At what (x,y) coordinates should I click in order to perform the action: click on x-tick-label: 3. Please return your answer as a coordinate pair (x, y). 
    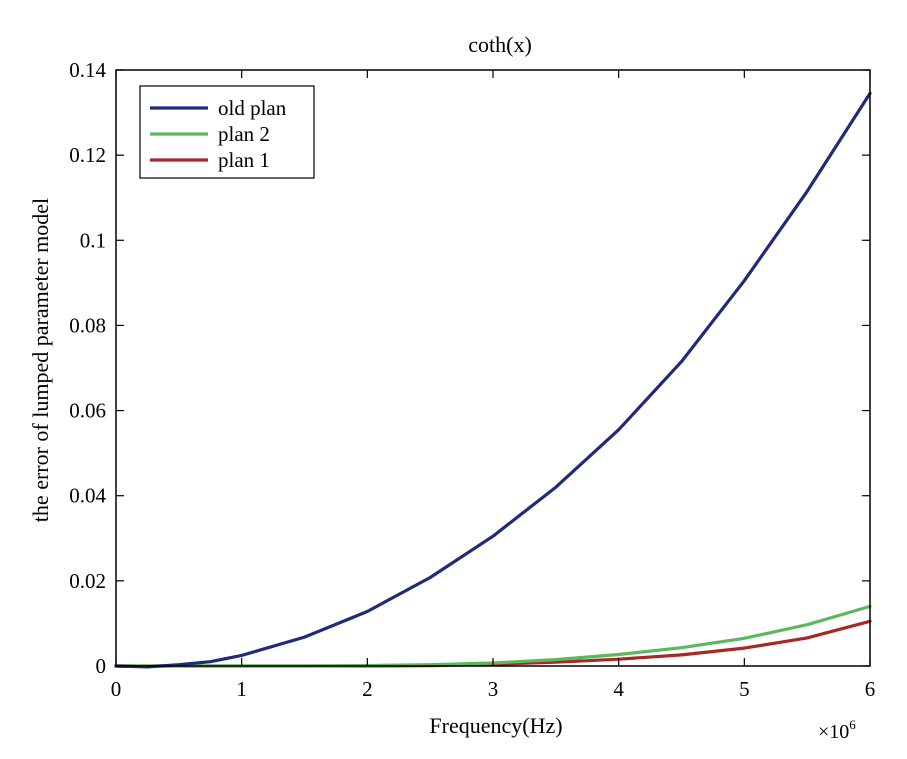
    Looking at the image, I should click on (493, 689).